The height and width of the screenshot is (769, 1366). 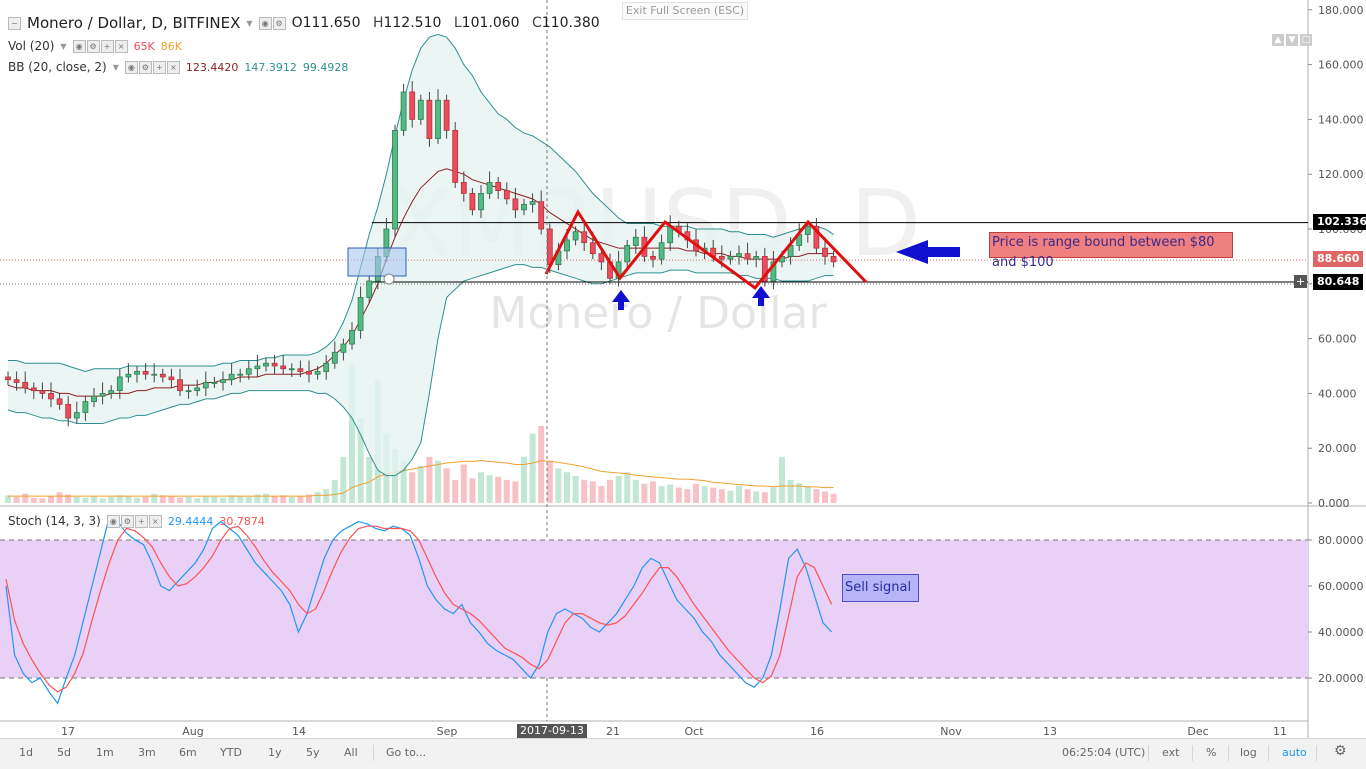 What do you see at coordinates (928, 252) in the screenshot?
I see `left-arrow-icon` at bounding box center [928, 252].